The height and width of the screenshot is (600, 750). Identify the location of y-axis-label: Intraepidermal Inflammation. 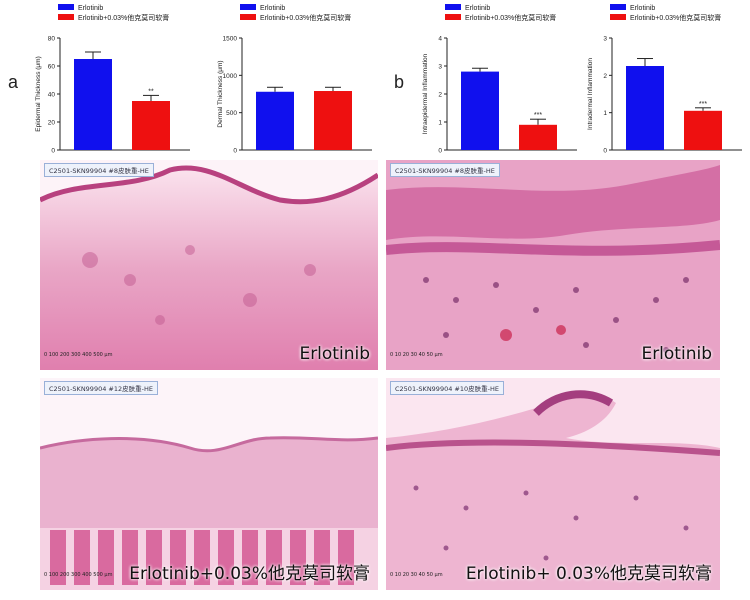
(425, 93).